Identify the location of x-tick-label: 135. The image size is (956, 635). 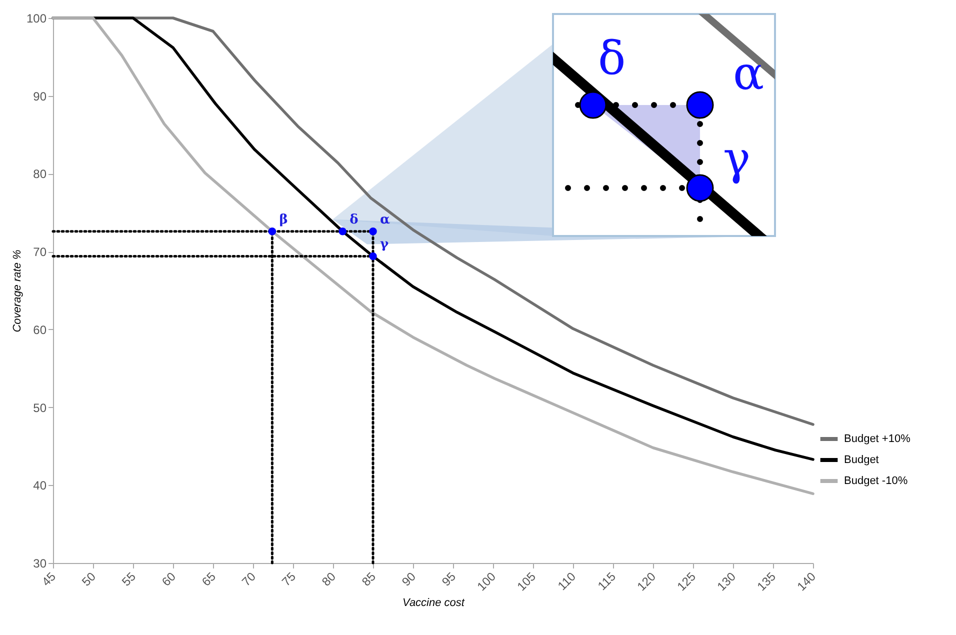
(766, 581).